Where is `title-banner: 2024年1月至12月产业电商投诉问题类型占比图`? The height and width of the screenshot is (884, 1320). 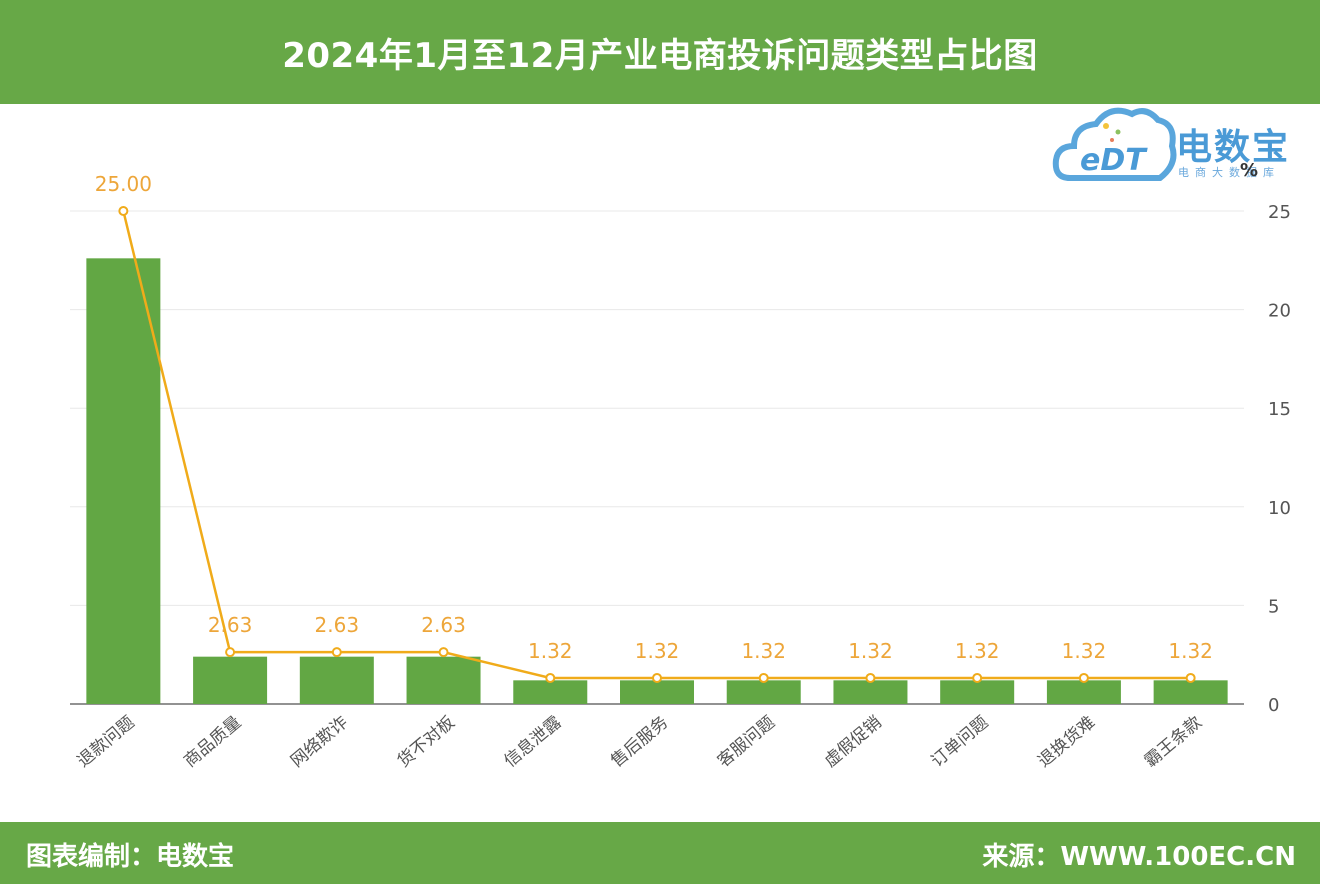
title-banner: 2024年1月至12月产业电商投诉问题类型占比图 is located at coordinates (660, 52).